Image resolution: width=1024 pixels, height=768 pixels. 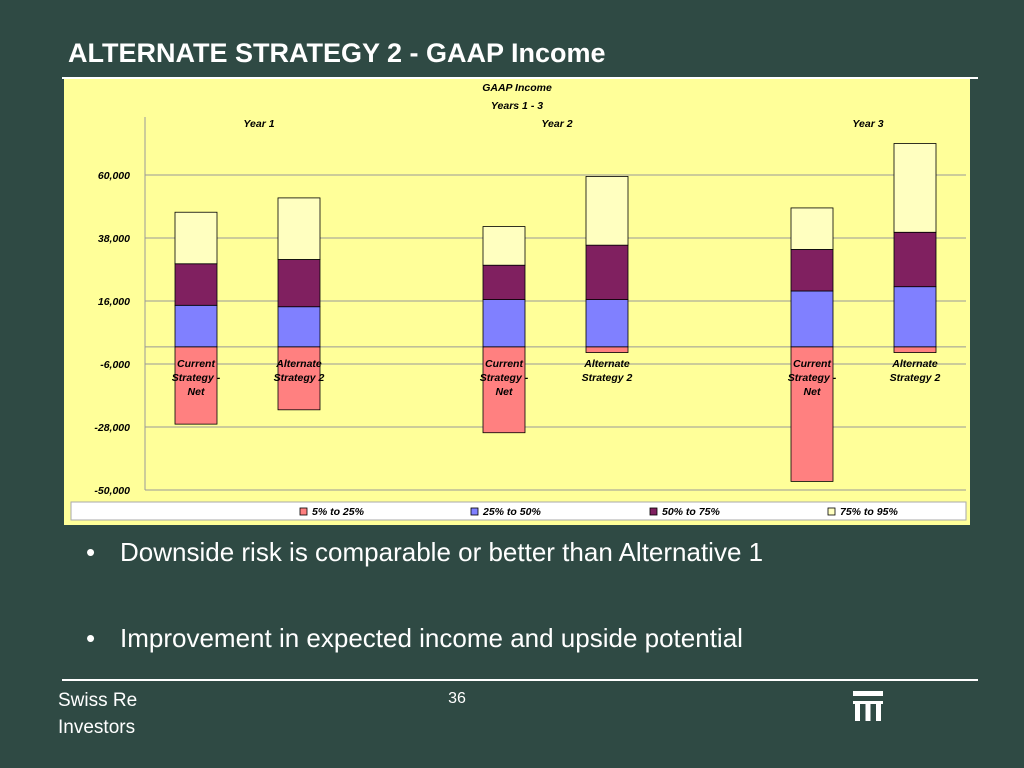 What do you see at coordinates (868, 706) in the screenshot?
I see `swiss-re-logo-icon` at bounding box center [868, 706].